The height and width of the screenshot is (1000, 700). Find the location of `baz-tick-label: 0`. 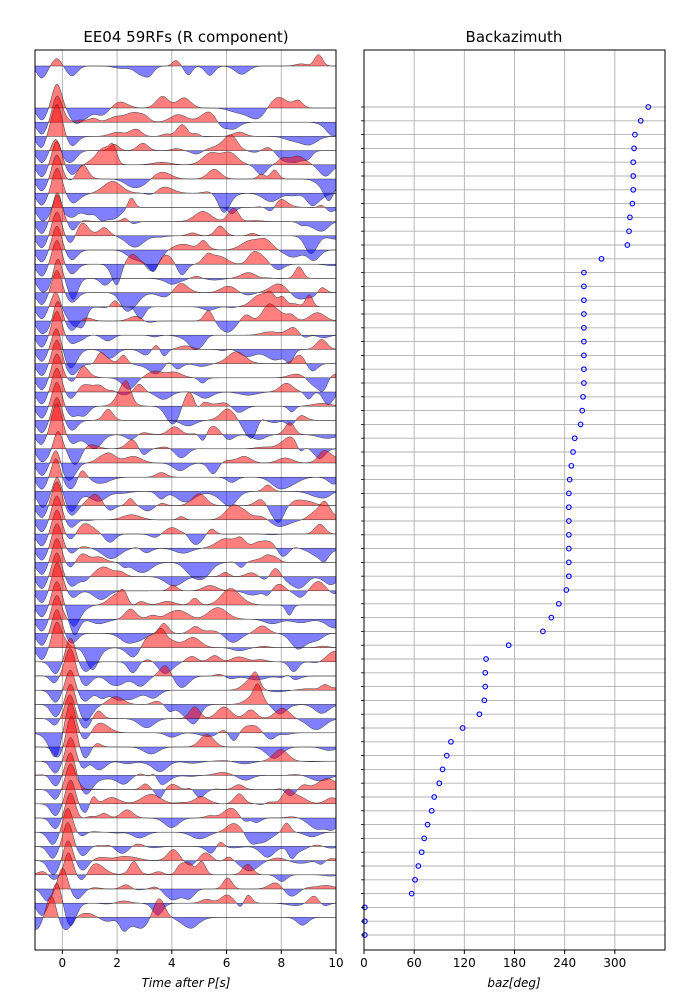

baz-tick-label: 0 is located at coordinates (364, 963).